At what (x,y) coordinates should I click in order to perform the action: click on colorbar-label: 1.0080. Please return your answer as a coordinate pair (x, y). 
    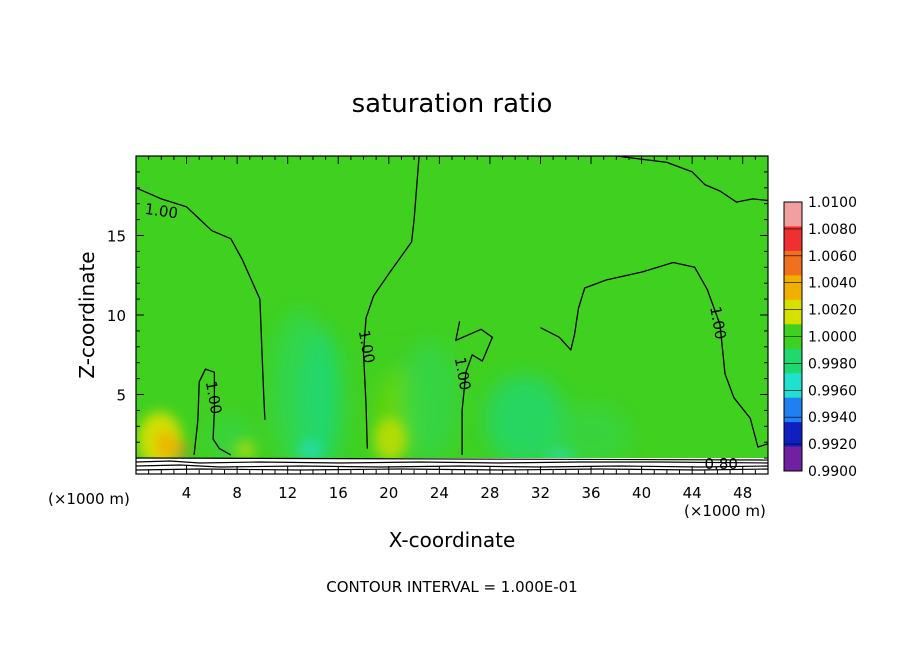
    Looking at the image, I should click on (832, 230).